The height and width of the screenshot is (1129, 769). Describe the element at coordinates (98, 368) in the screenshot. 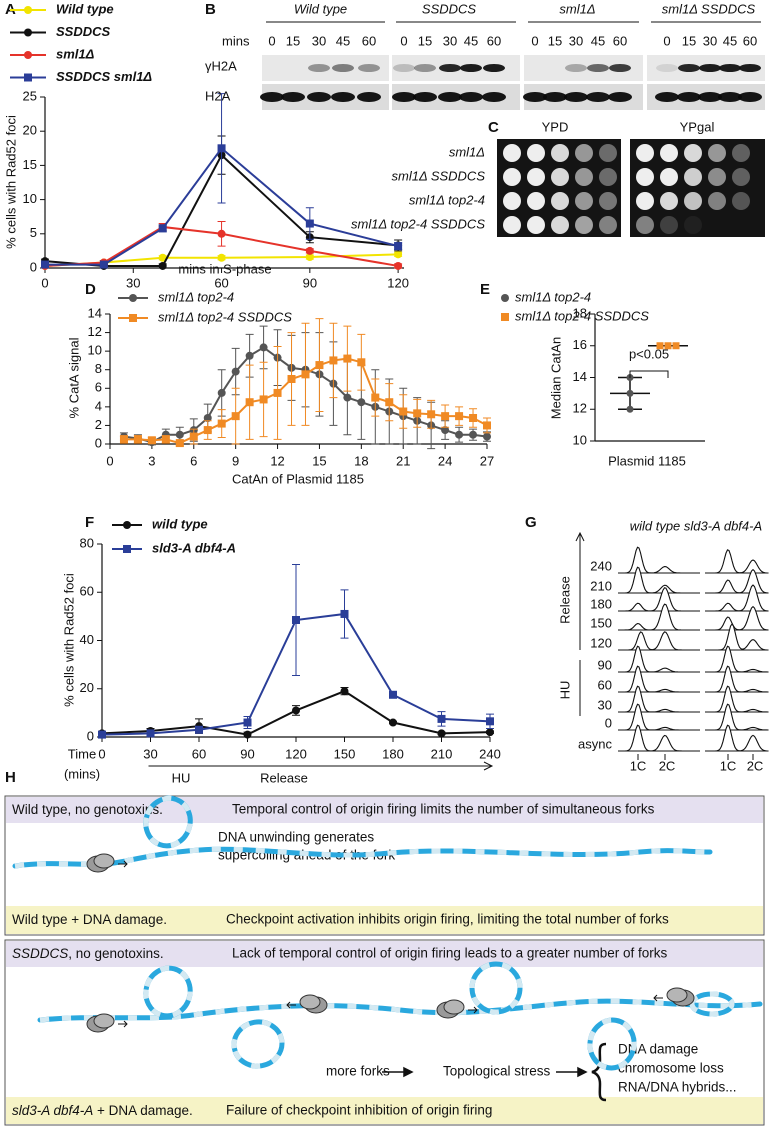

I see `y-tick-label: 8` at that location.